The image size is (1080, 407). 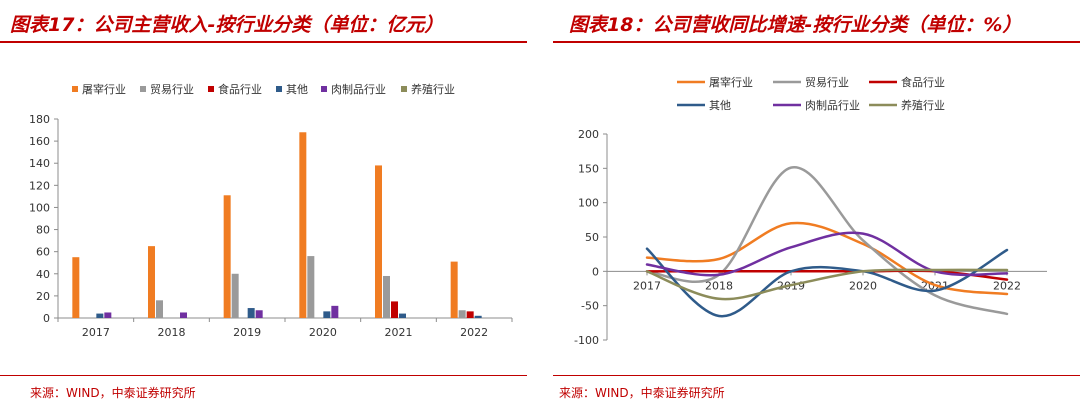 What do you see at coordinates (76, 287) in the screenshot?
I see `bar-屠宰行业-2017` at bounding box center [76, 287].